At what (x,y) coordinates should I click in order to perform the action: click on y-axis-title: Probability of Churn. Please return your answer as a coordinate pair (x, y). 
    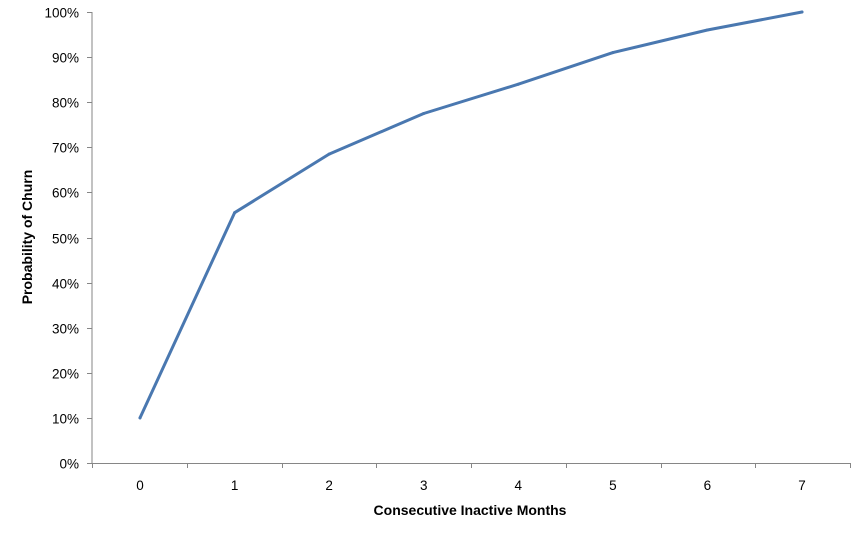
    Looking at the image, I should click on (27, 237).